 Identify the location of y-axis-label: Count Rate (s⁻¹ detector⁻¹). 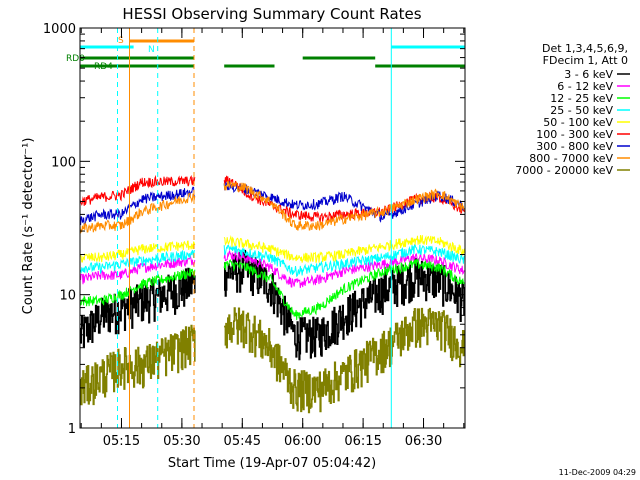
(28, 226).